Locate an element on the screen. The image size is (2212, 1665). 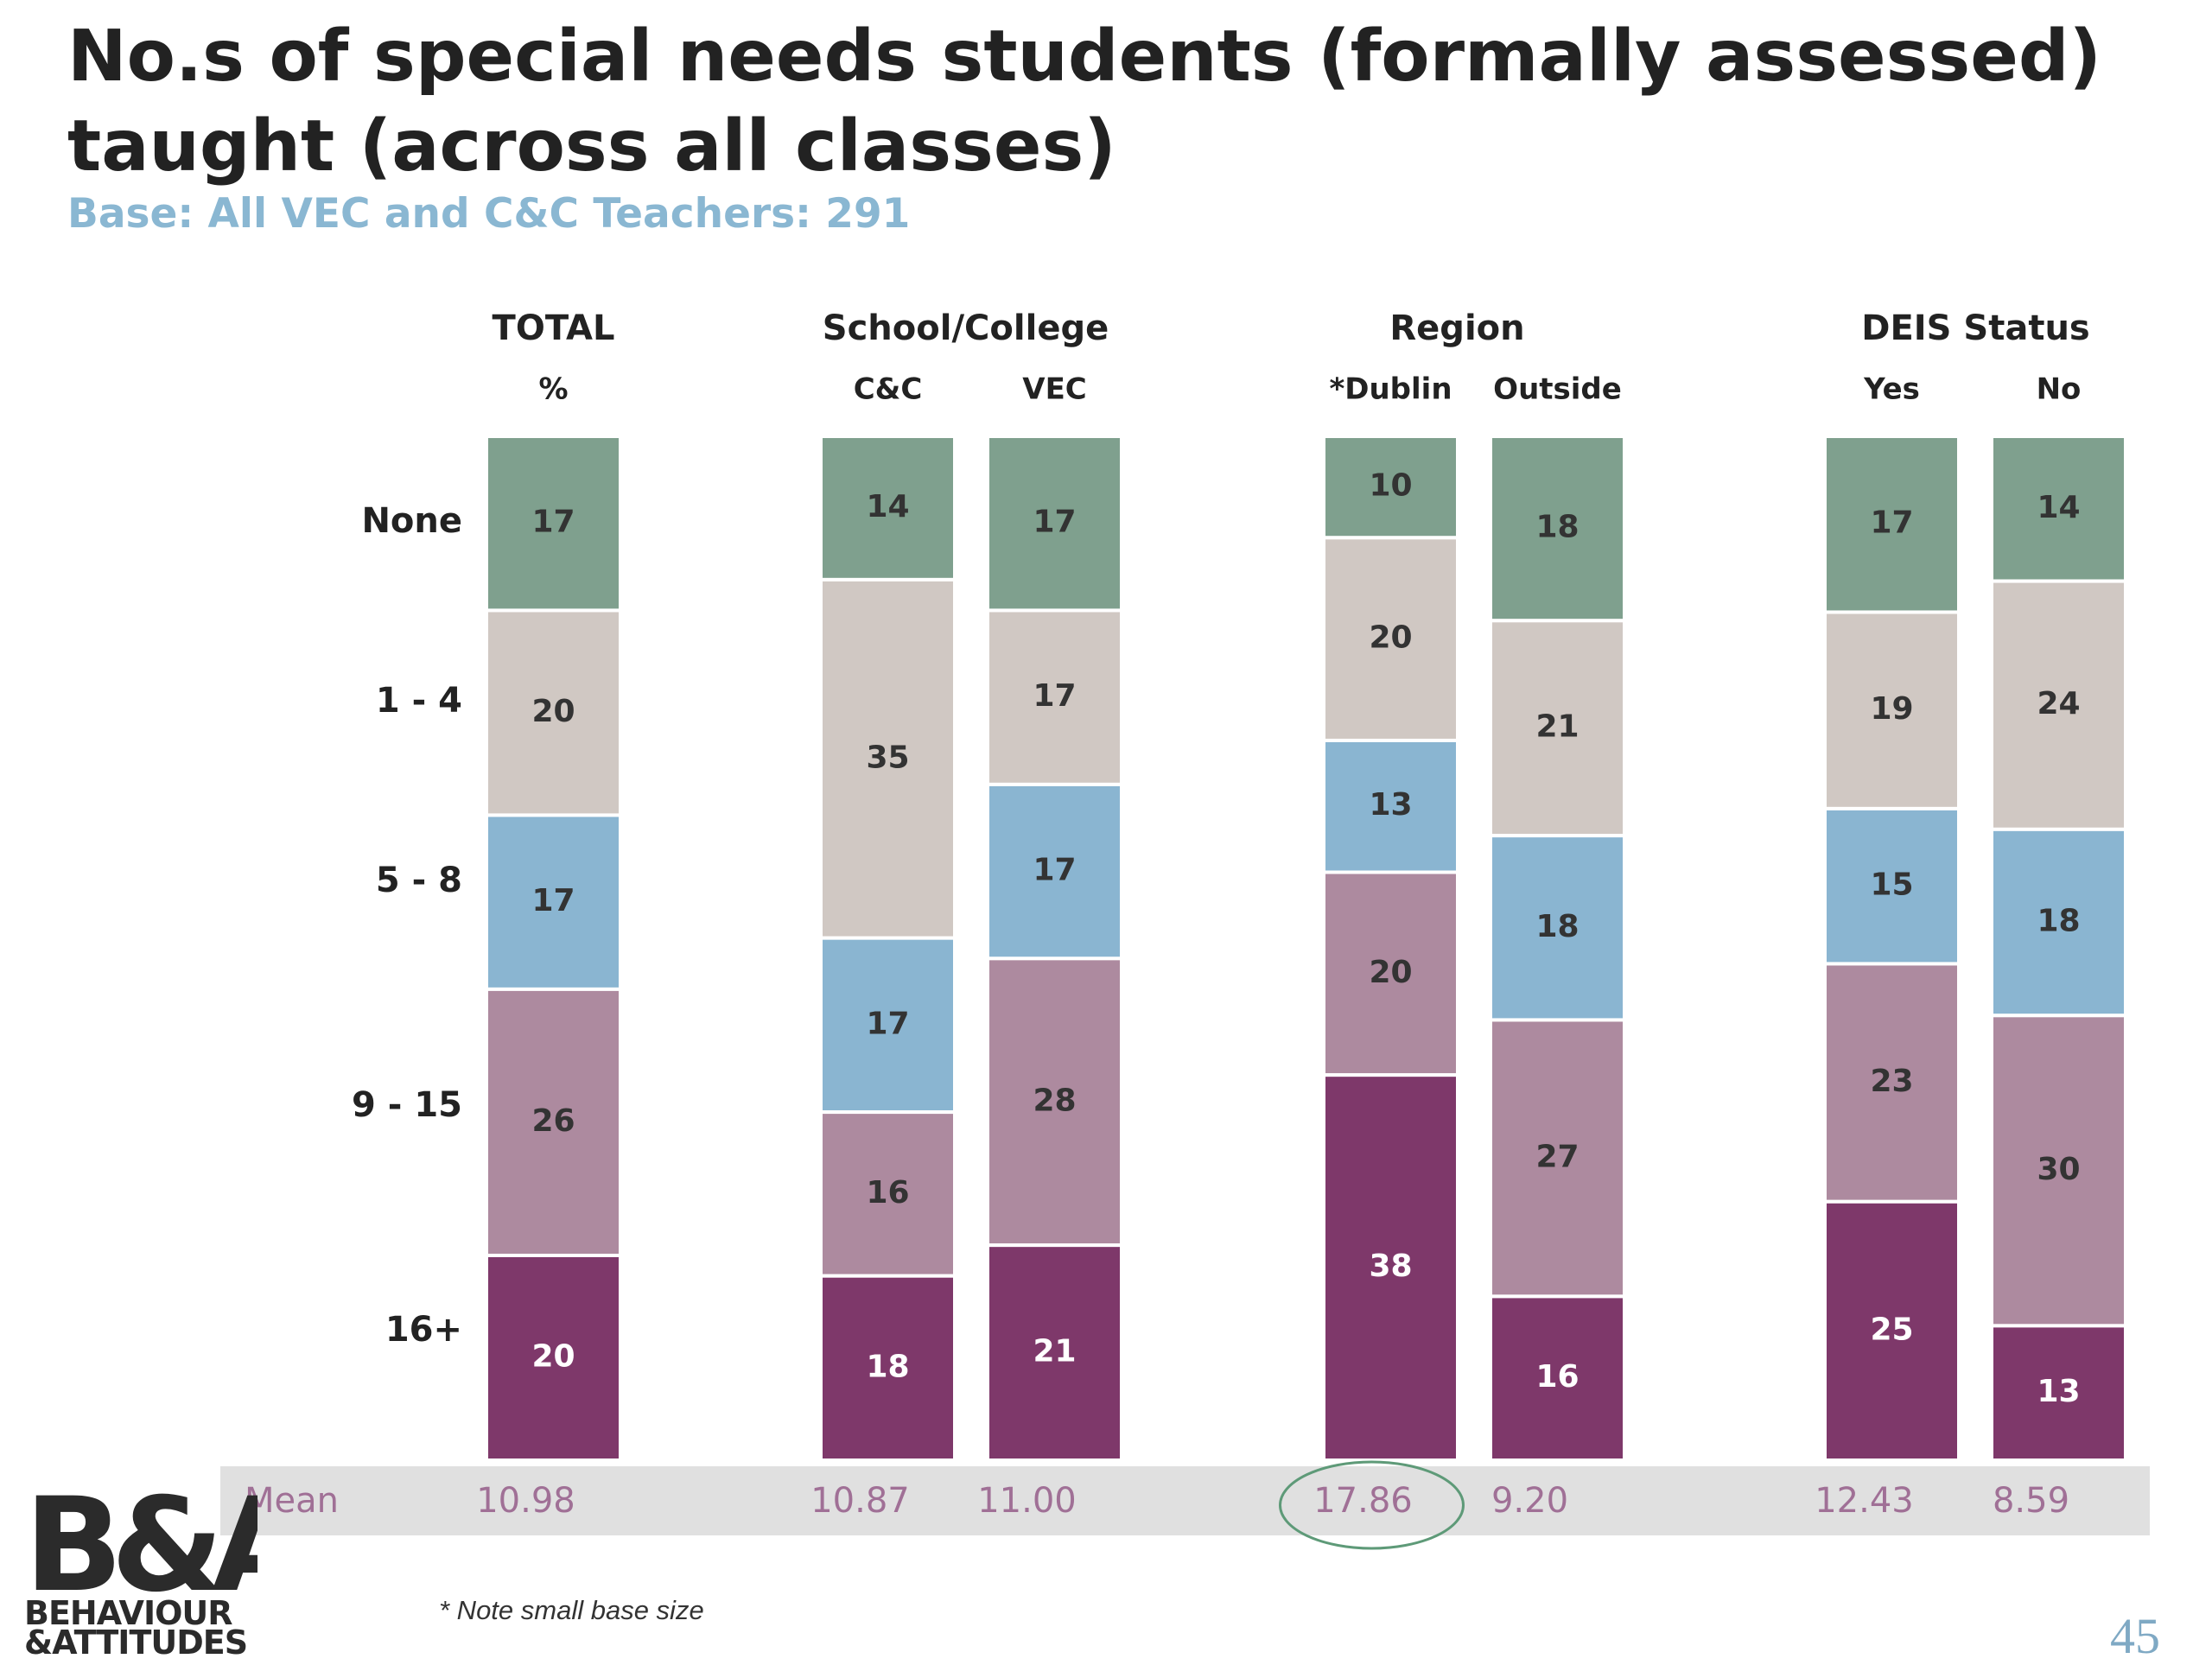
category-label: 5 - 8 is located at coordinates (419, 881).